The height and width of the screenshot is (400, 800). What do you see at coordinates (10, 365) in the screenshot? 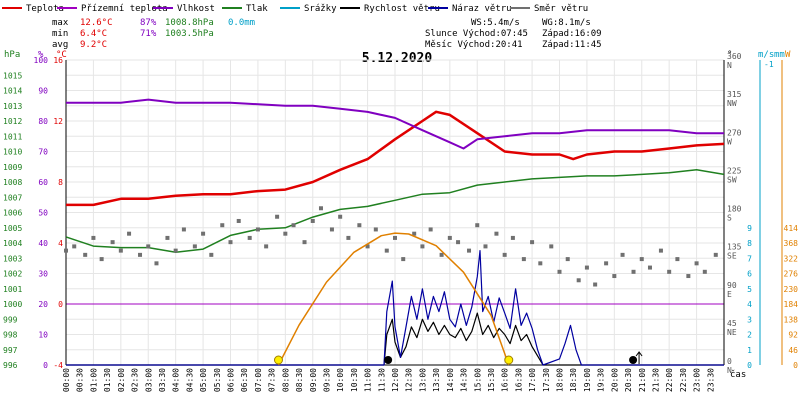
I see `tick-hpa-996: 996` at bounding box center [10, 365].